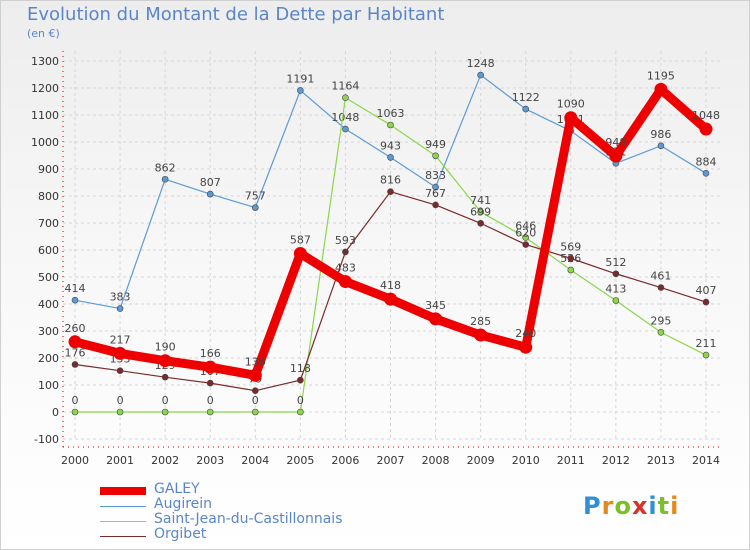 This screenshot has width=750, height=550. I want to click on x-tick-label: 2009, so click(481, 460).